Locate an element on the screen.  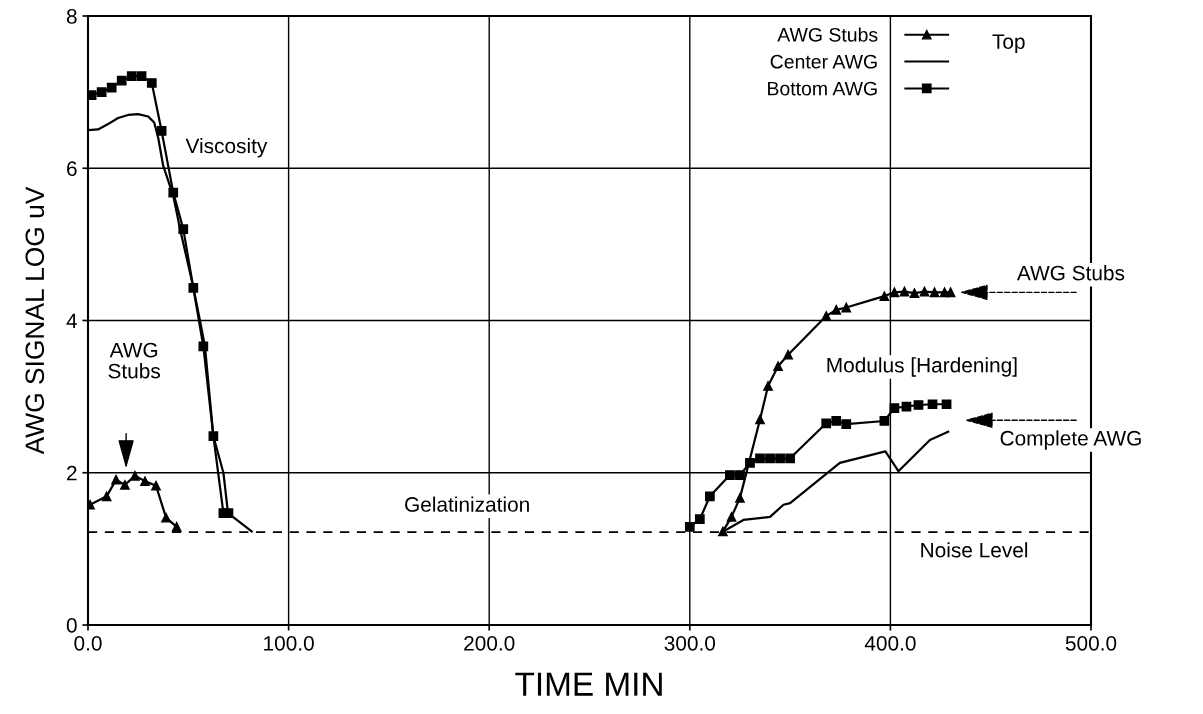
y-tick-label: 2 is located at coordinates (72, 473).